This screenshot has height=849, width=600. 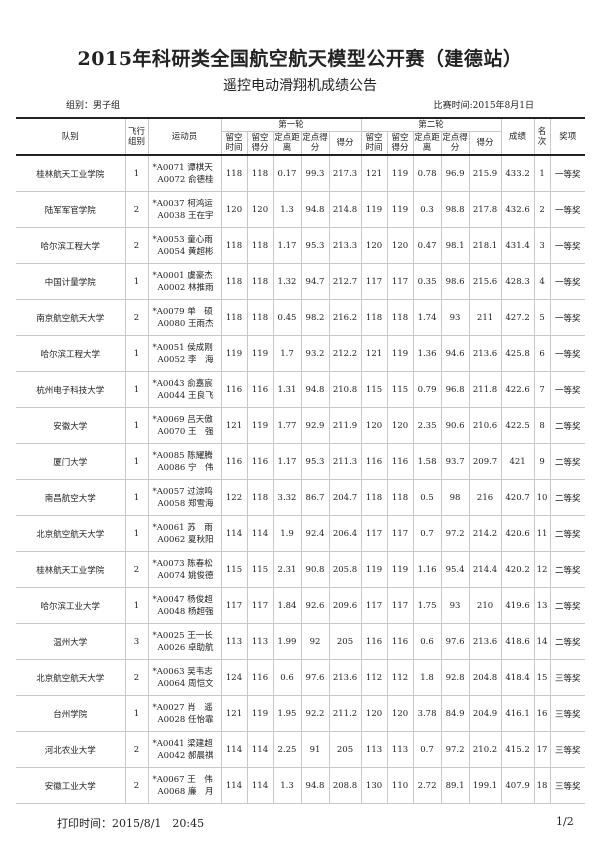 I want to click on cell-r2-score: 211.8, so click(x=485, y=389).